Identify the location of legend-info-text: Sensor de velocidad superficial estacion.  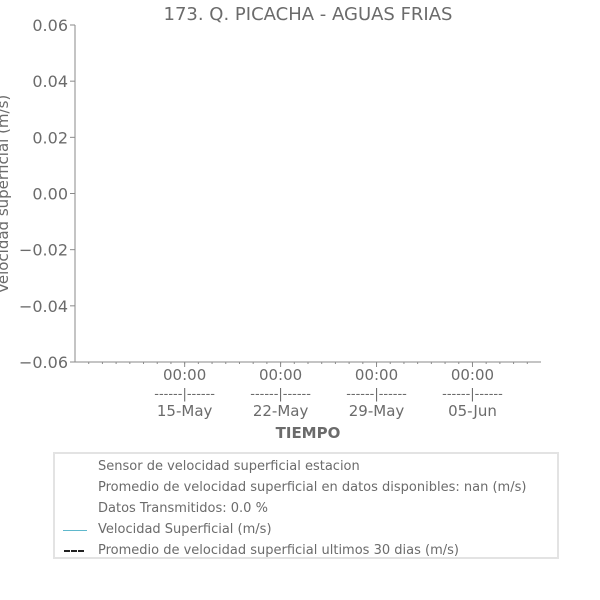
(229, 466).